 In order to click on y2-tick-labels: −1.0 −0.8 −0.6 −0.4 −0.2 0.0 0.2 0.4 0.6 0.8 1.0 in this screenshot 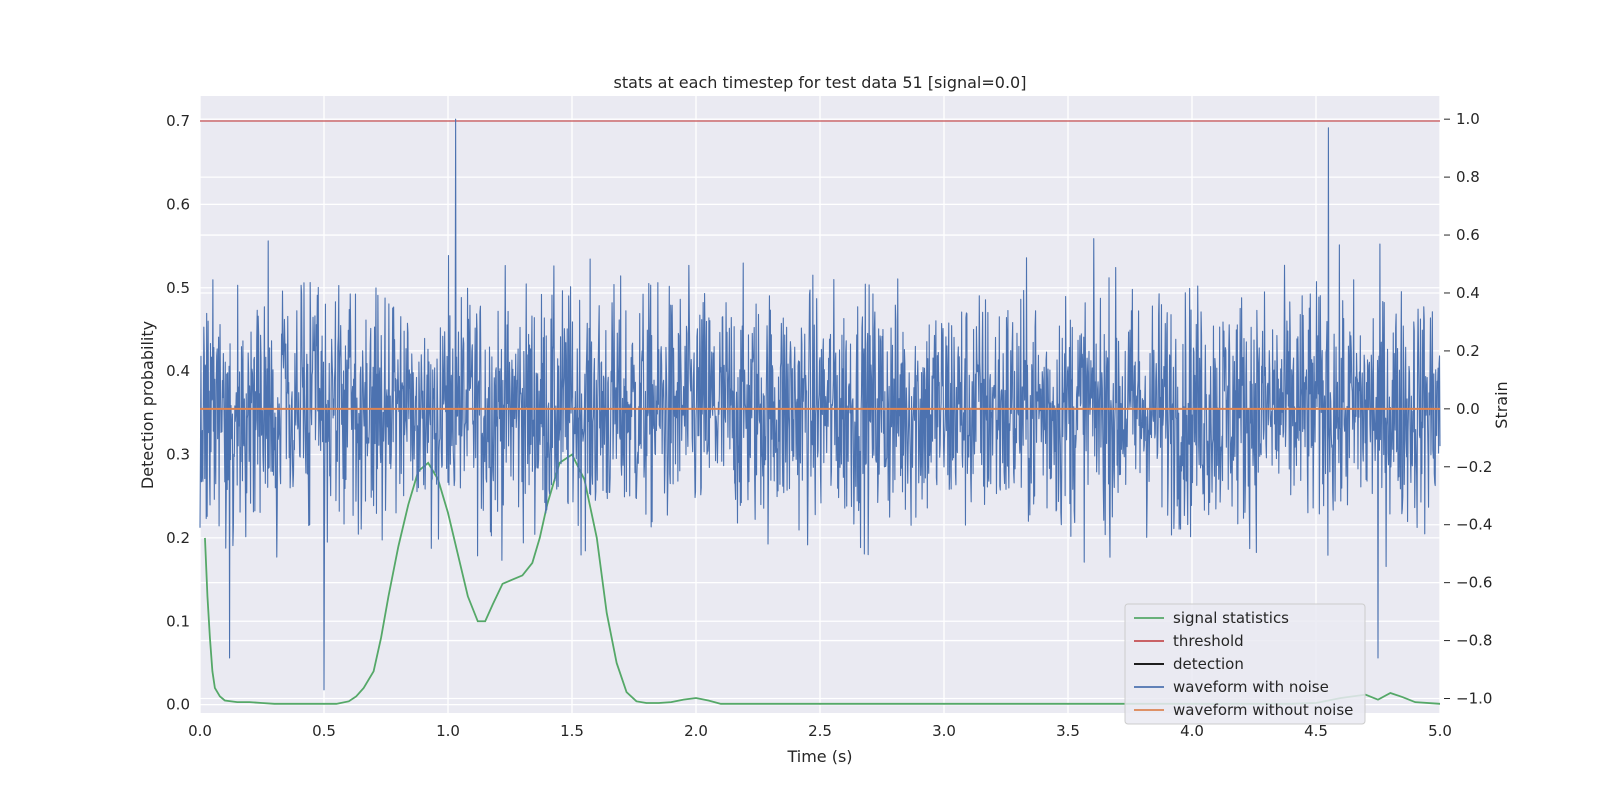, I will do `click(1468, 409)`.